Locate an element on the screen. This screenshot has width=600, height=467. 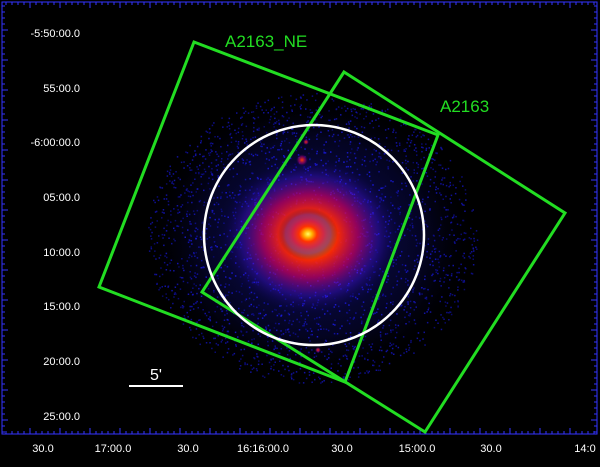
dec-tick-label: 25:00.0 is located at coordinates (61, 417).